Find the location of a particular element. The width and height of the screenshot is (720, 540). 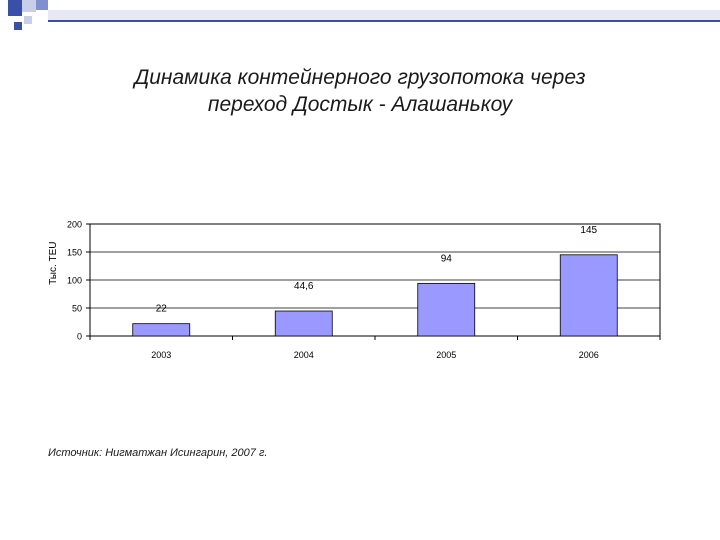

bar-2004 is located at coordinates (303, 323).